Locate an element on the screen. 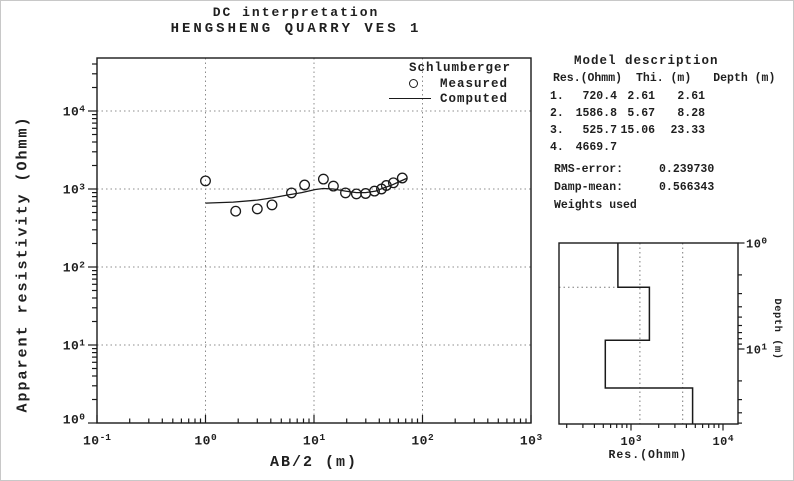 This screenshot has width=794, height=481. model-table-header: Res.(Ohmm) Thi. (m) Depth (m) is located at coordinates (669, 78).